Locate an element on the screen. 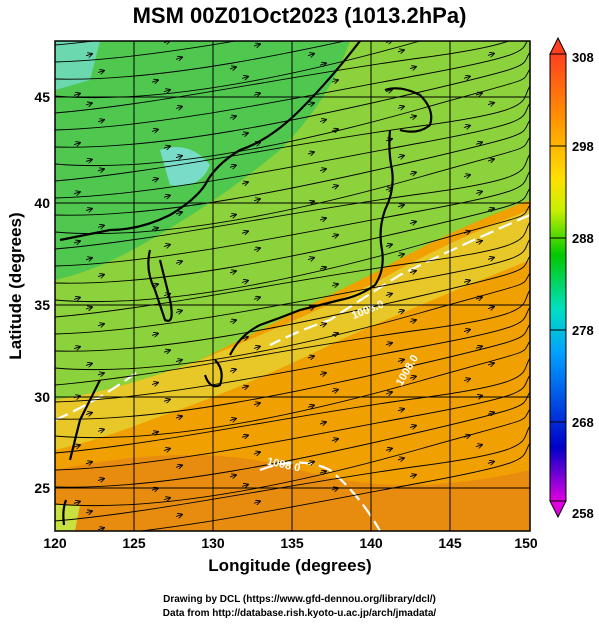 This screenshot has height=625, width=599. x-tick-labels: 120 125 130 135 140 145 150 is located at coordinates (290, 543).